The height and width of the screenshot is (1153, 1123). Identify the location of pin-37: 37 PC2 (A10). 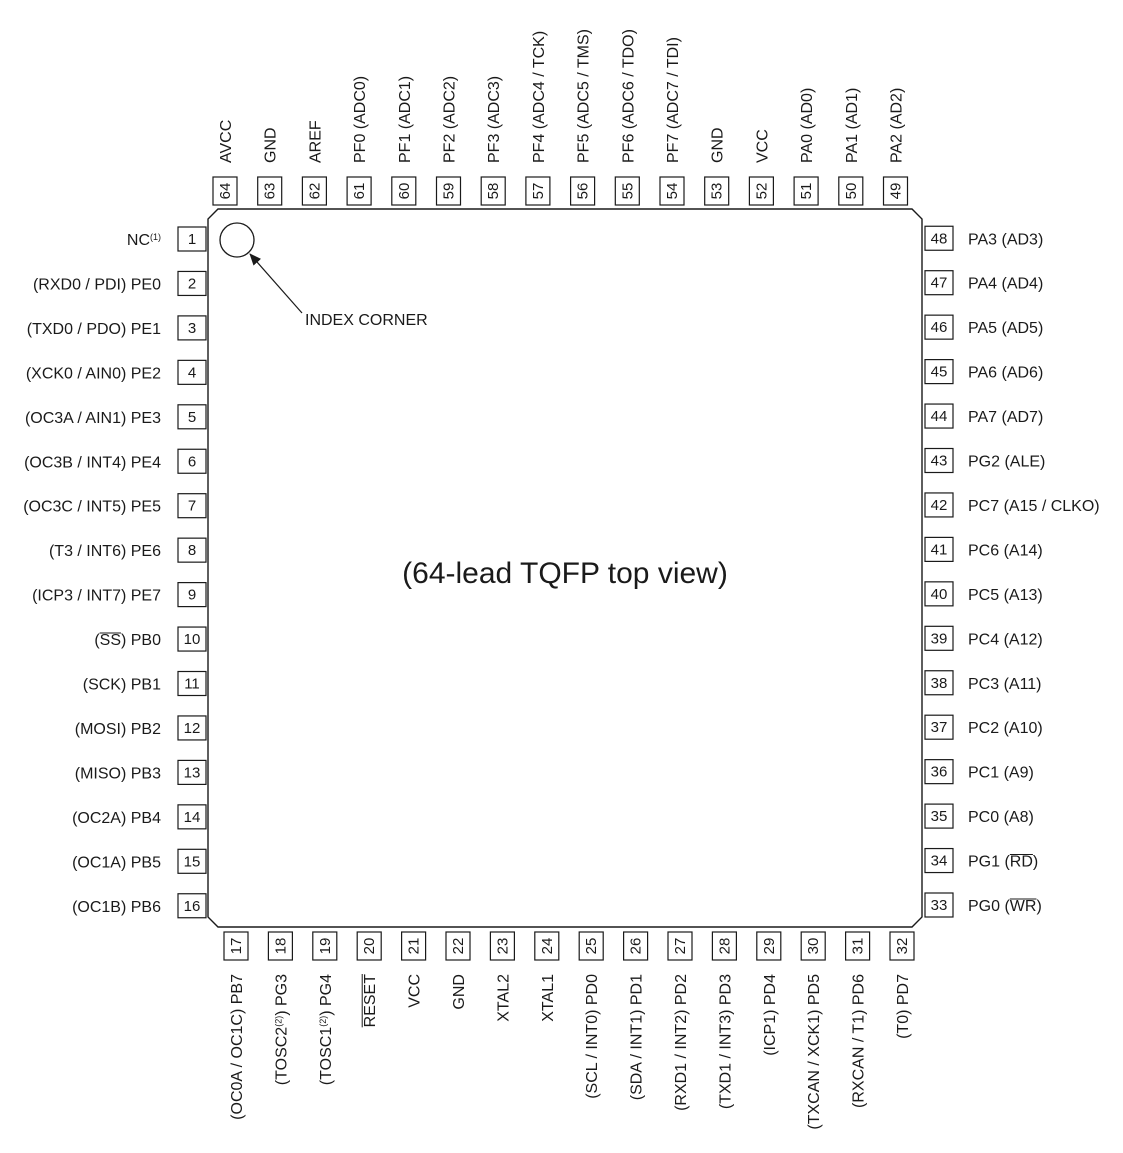
(983, 727).